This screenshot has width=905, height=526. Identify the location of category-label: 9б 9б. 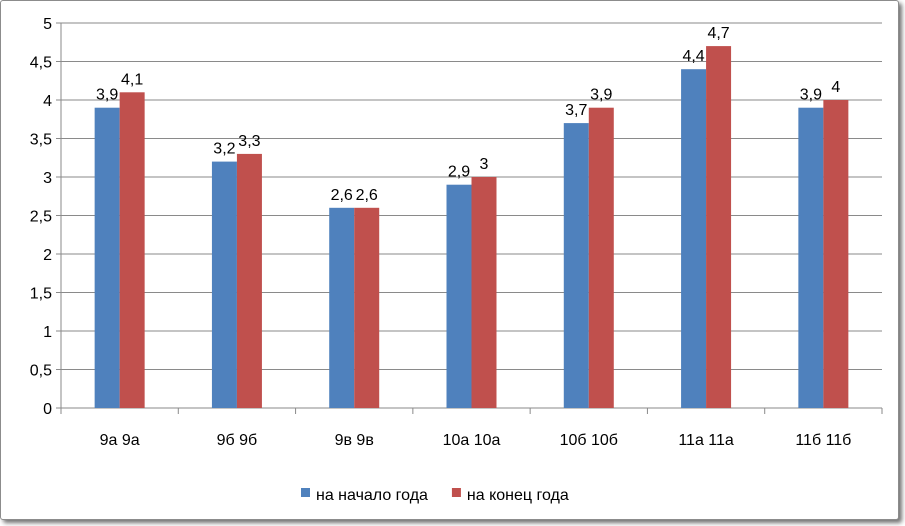
(237, 440).